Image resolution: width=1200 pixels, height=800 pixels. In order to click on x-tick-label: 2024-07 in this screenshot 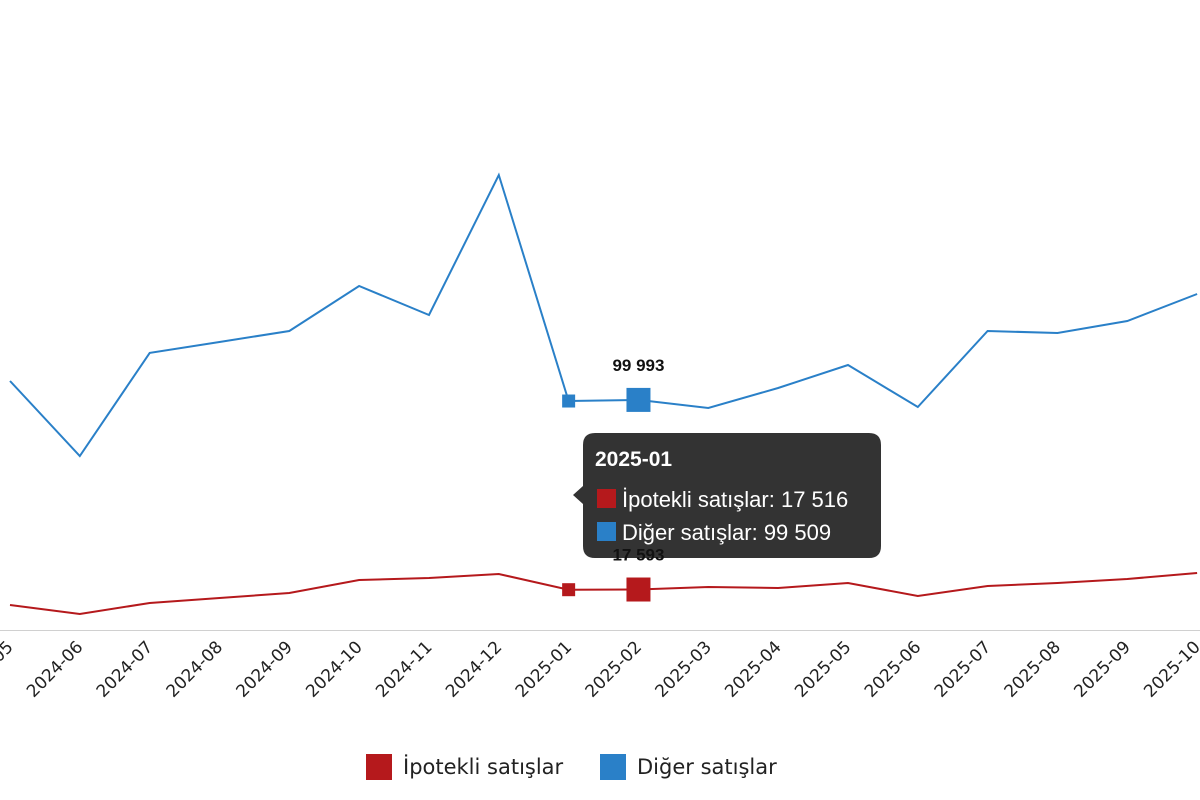, I will do `click(125, 669)`.